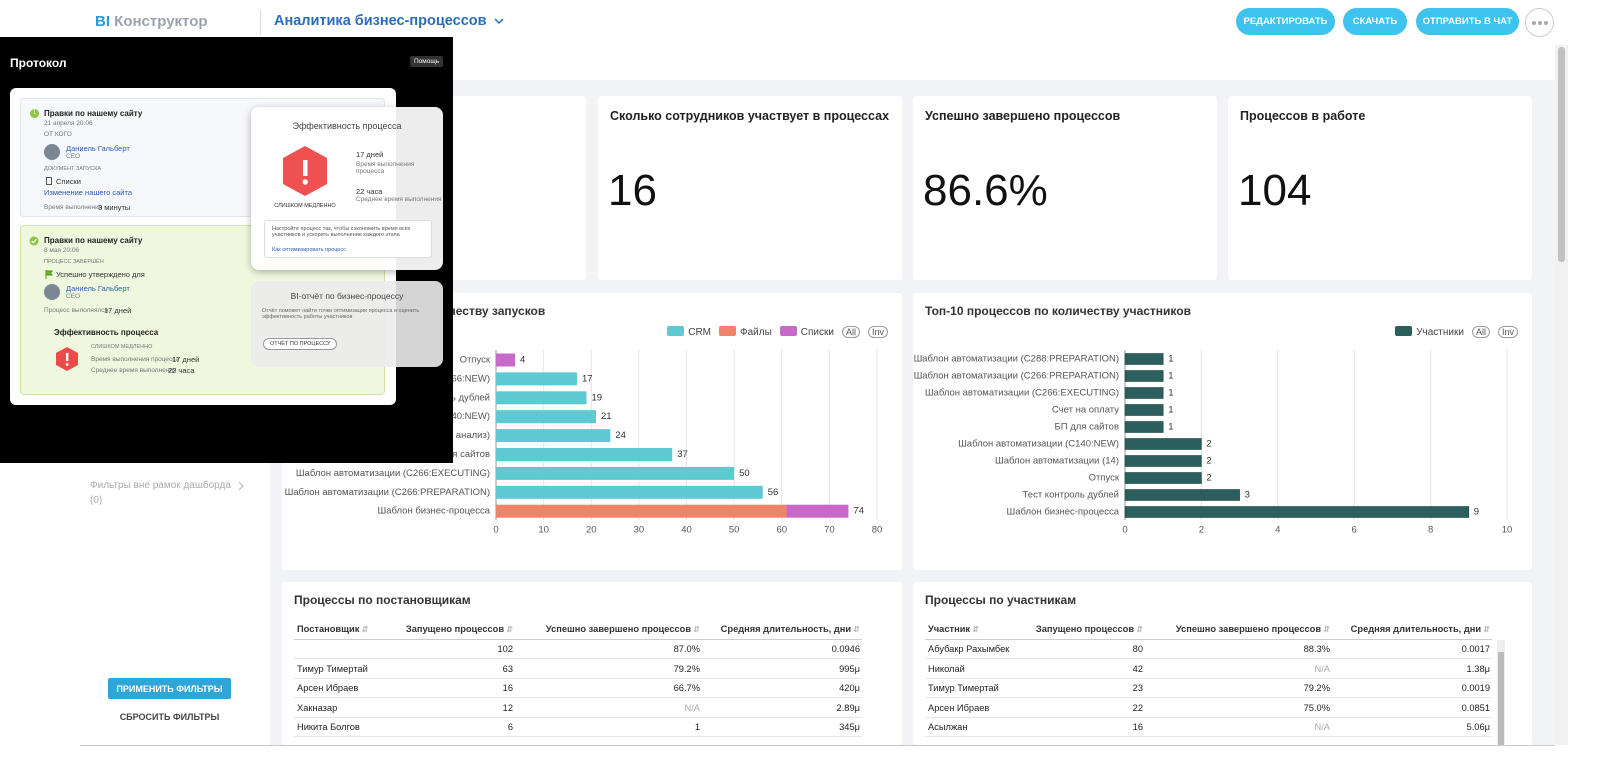 The width and height of the screenshot is (1608, 766). What do you see at coordinates (73, 207) in the screenshot?
I see `duration-label: Время выполнения` at bounding box center [73, 207].